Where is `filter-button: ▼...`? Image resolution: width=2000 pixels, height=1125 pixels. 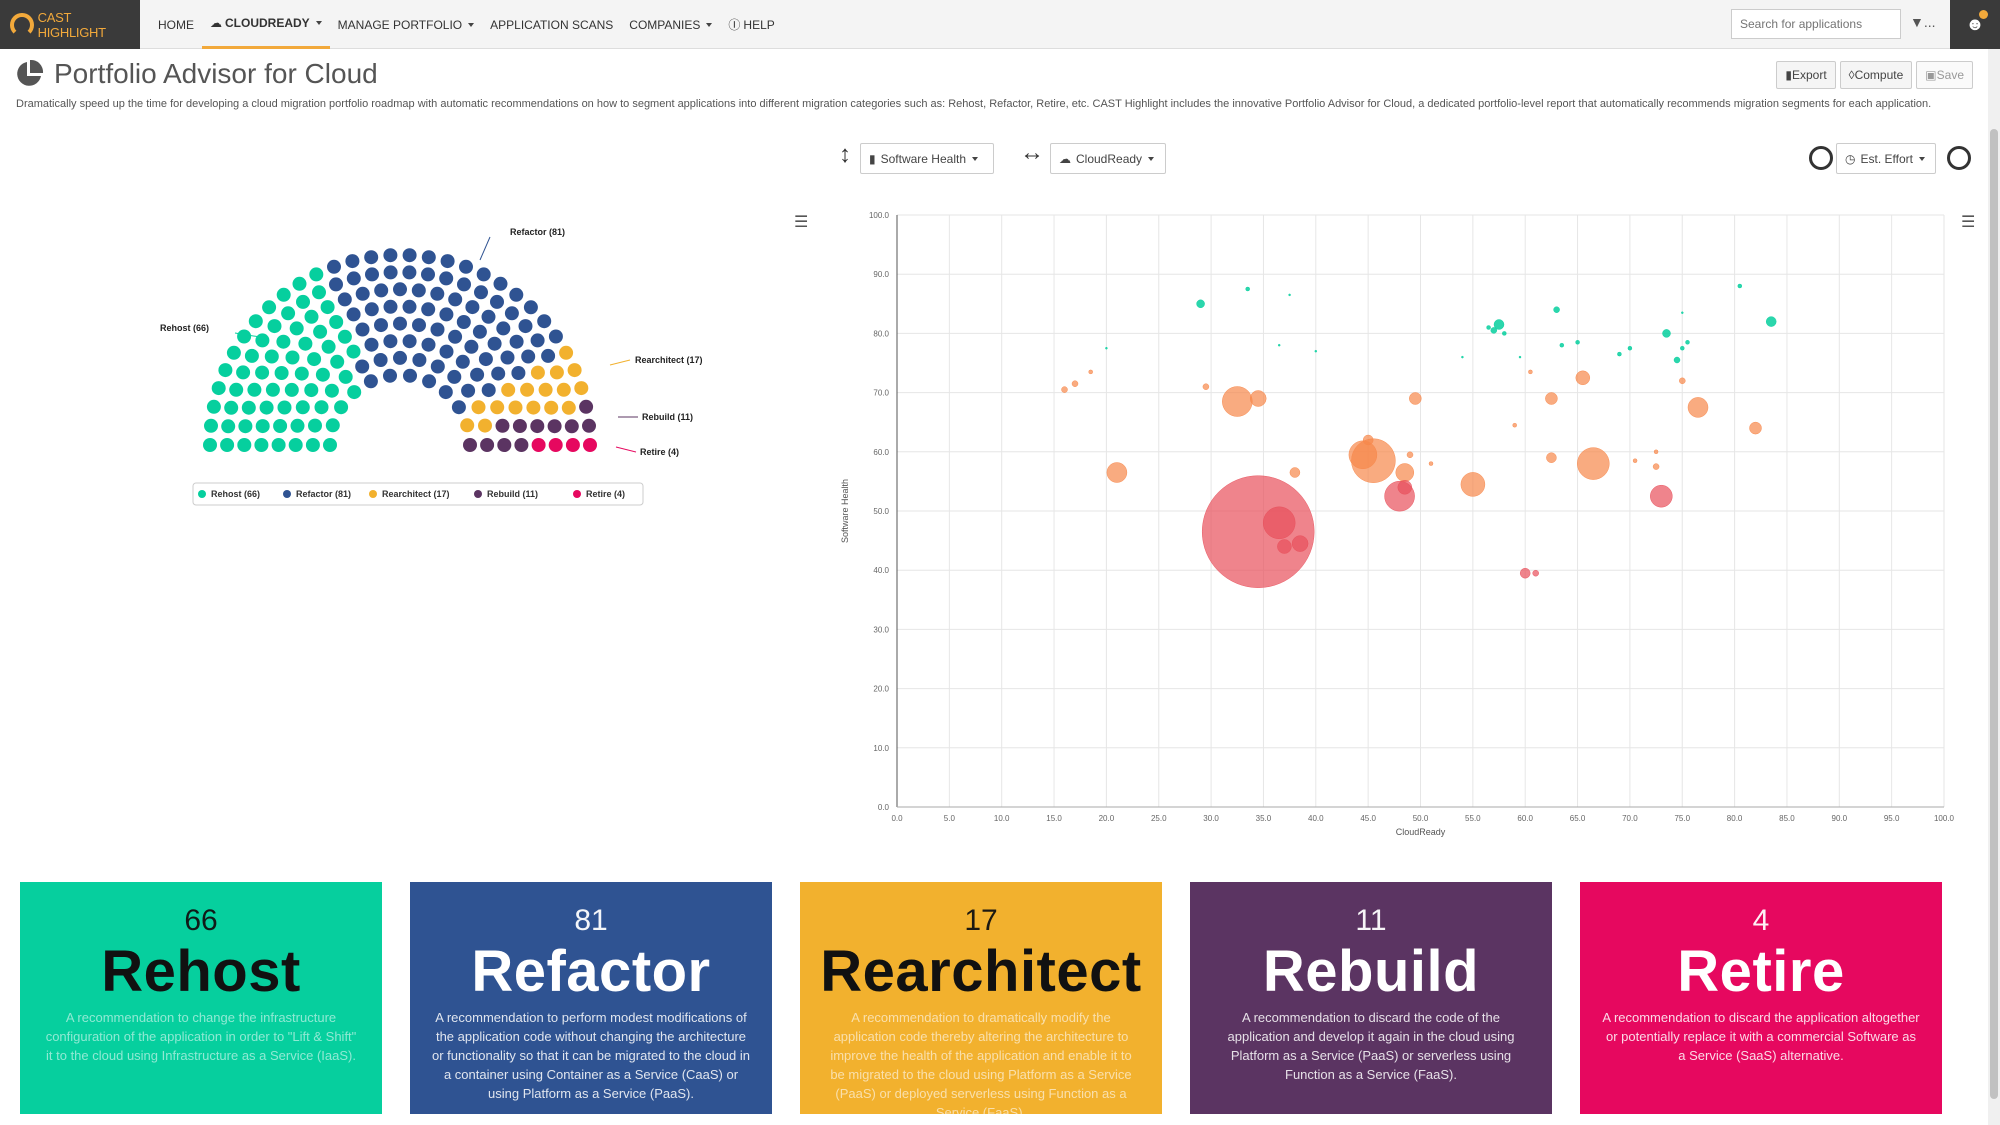
filter-button: ▼... is located at coordinates (1923, 22).